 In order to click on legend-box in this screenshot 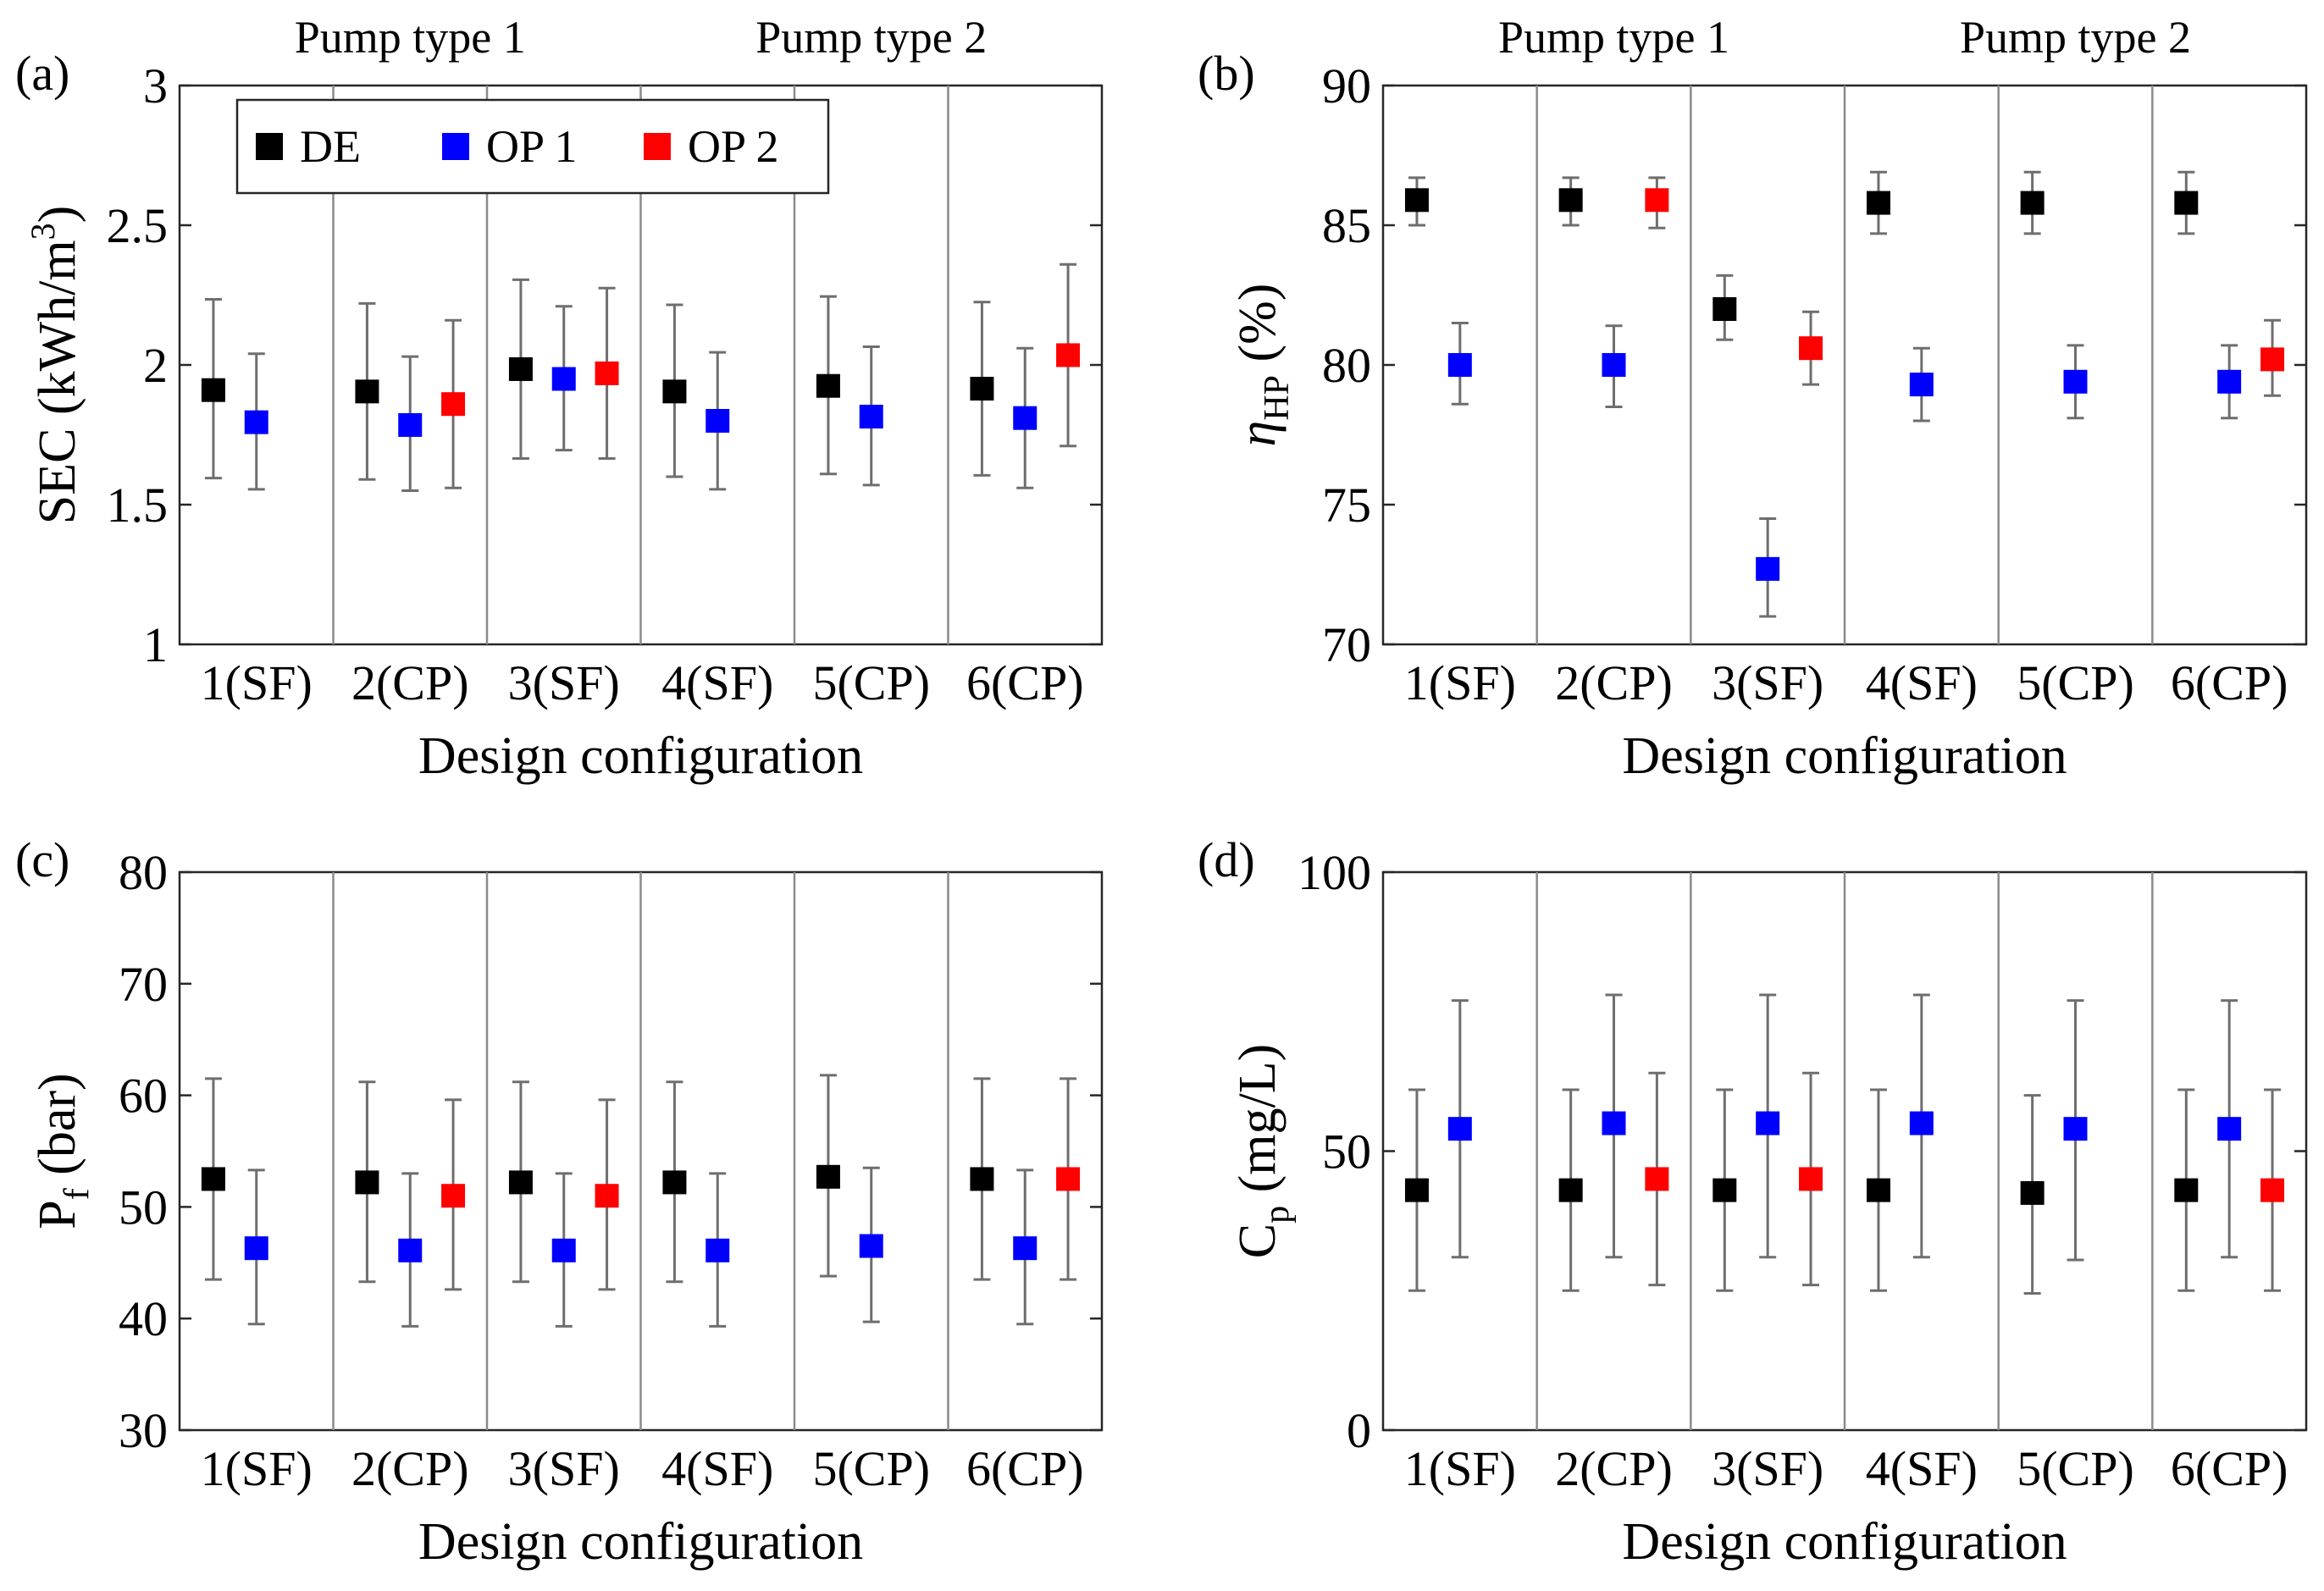, I will do `click(532, 146)`.